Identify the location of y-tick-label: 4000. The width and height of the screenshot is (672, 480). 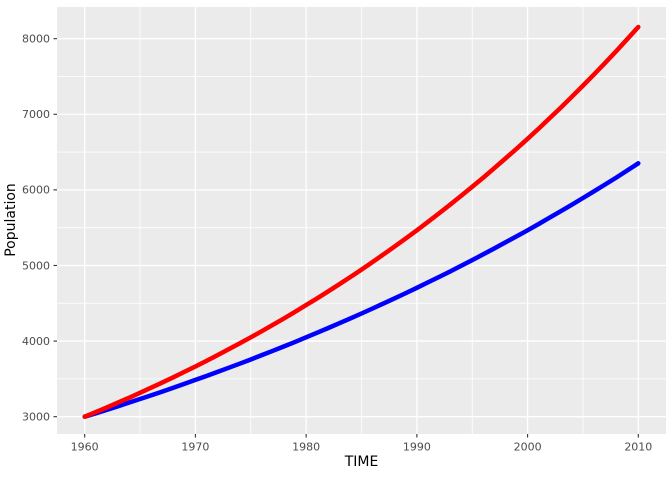
(36, 341).